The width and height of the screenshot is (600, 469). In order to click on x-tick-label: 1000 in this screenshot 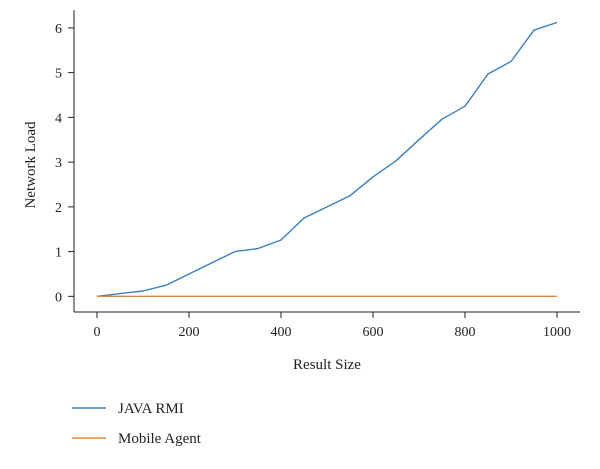, I will do `click(557, 332)`.